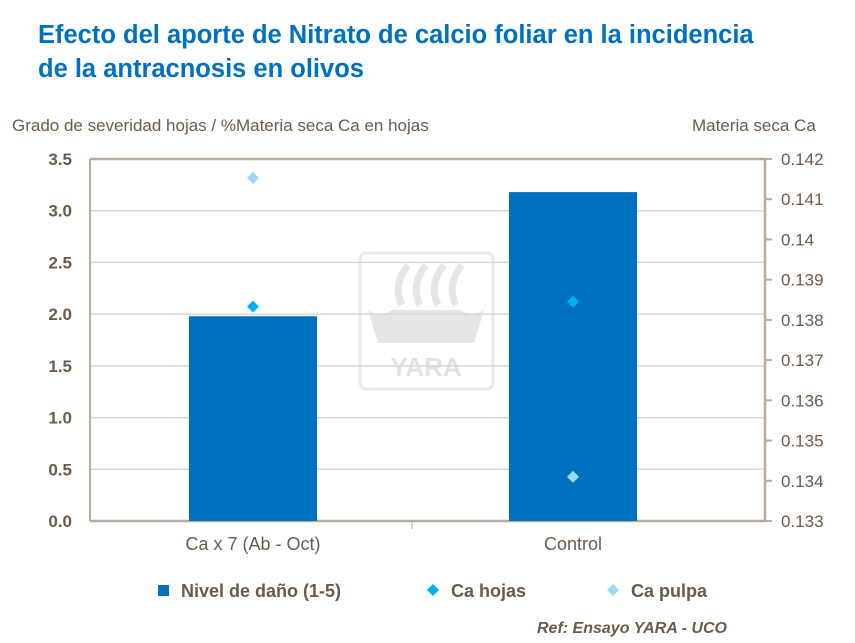 The width and height of the screenshot is (855, 643). What do you see at coordinates (802, 320) in the screenshot?
I see `y2-tick-label: 0.138` at bounding box center [802, 320].